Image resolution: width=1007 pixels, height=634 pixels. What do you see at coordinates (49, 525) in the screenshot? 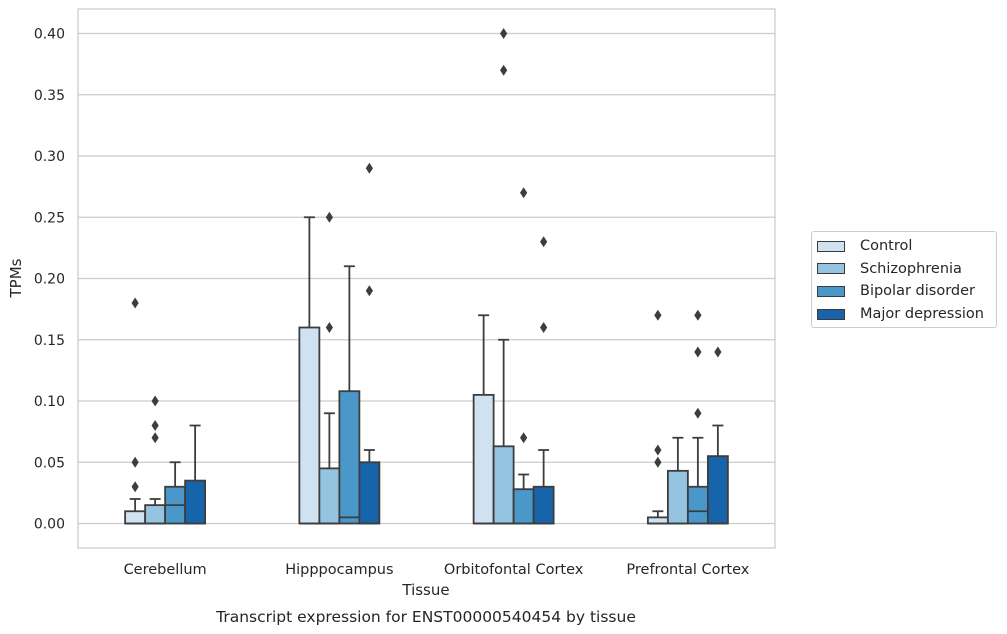
I see `y-tick-label: 0.00` at bounding box center [49, 525].